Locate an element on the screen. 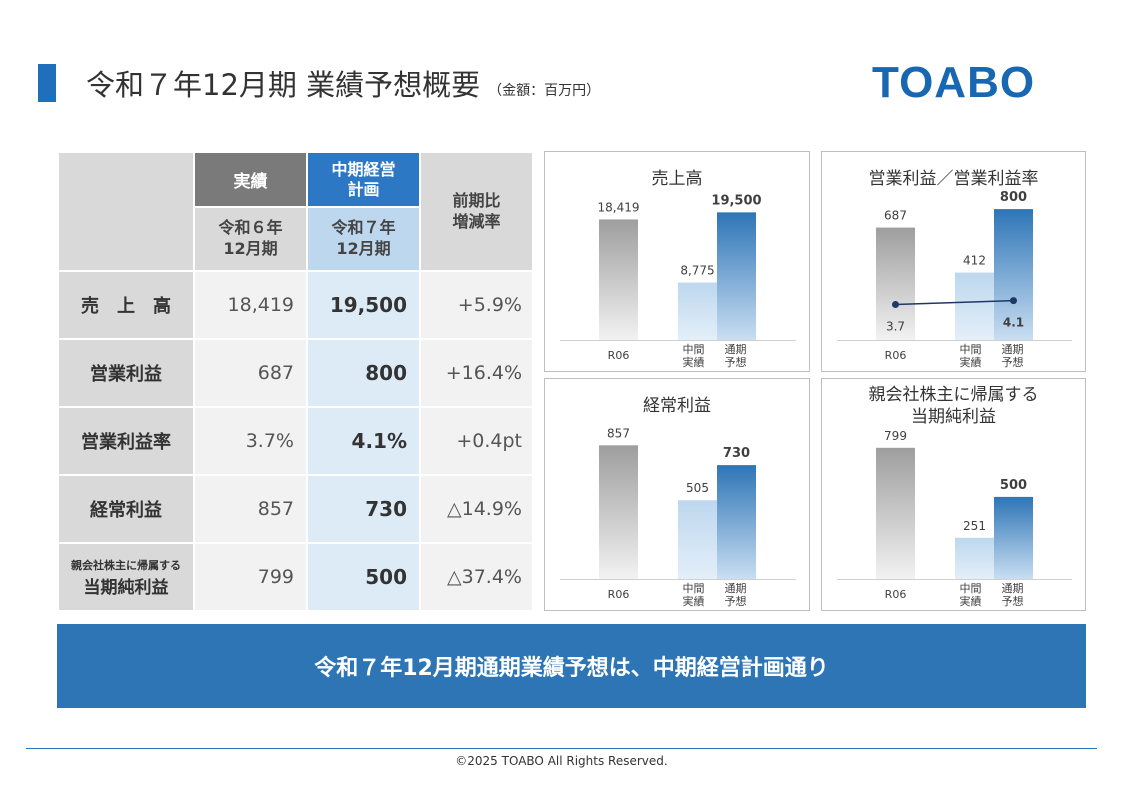 This screenshot has height=794, width=1123. margin-point is located at coordinates (895, 304).